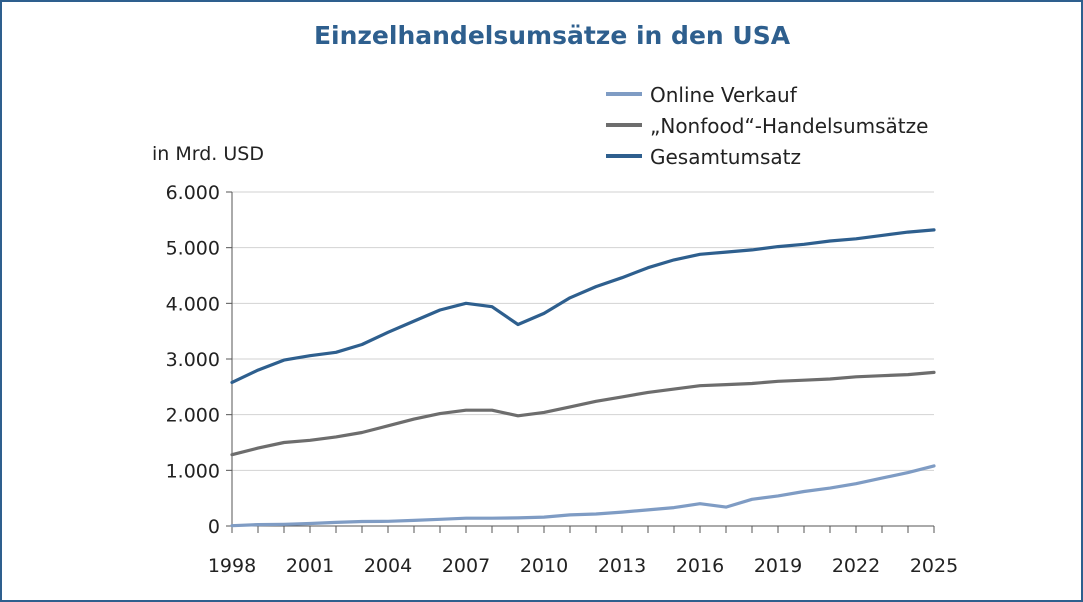 This screenshot has width=1083, height=602. What do you see at coordinates (552, 35) in the screenshot?
I see `chart-title: Einzelhandelsumsätze in den USA` at bounding box center [552, 35].